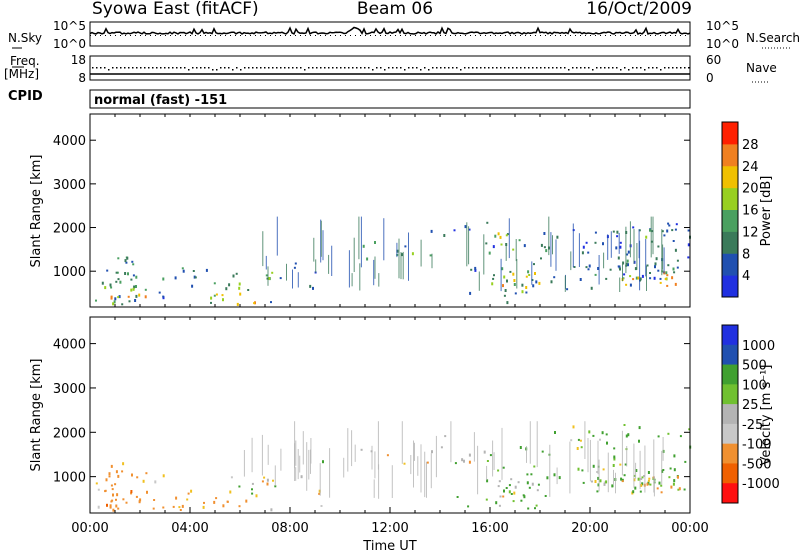  What do you see at coordinates (78, 60) in the screenshot?
I see `freq-tick-high: 18` at bounding box center [78, 60].